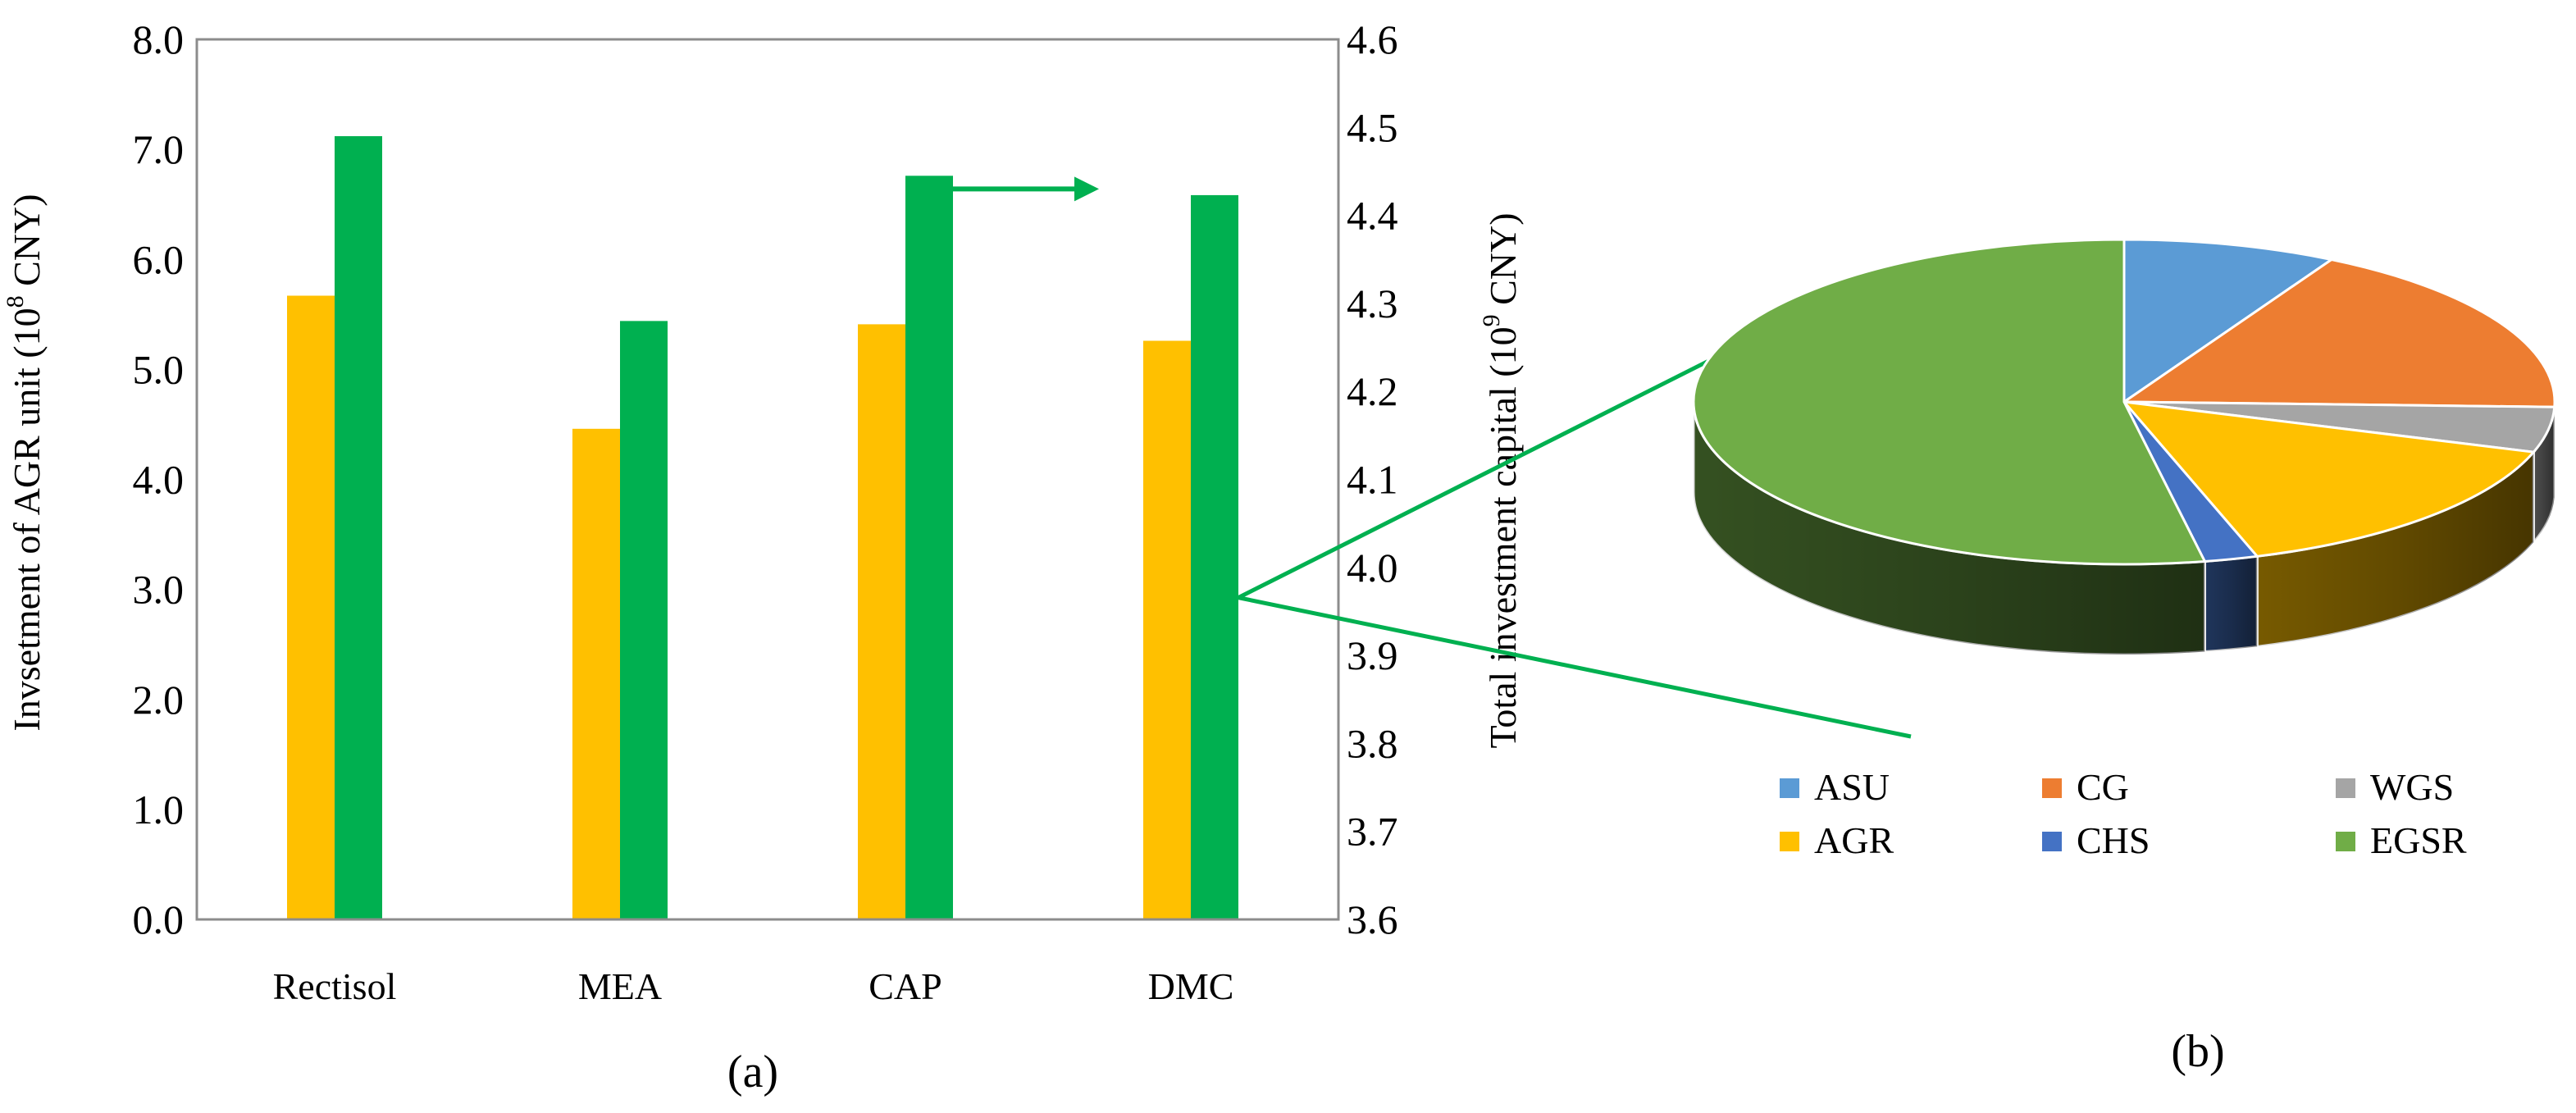 This screenshot has width=2576, height=1113. Describe the element at coordinates (159, 919) in the screenshot. I see `left-tick-label: 0.0` at that location.